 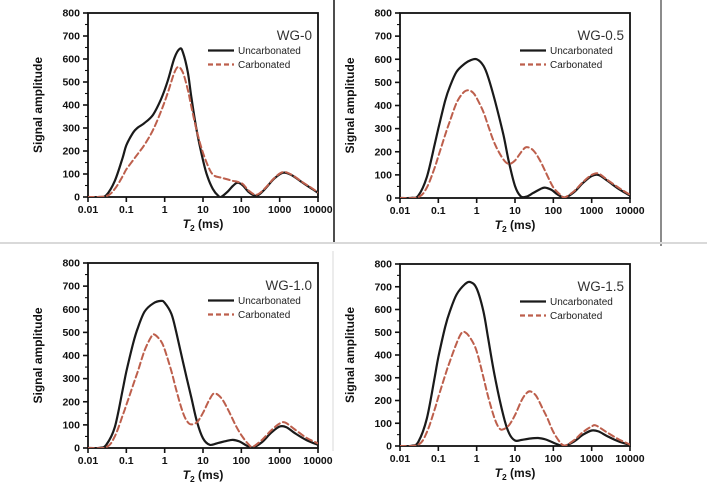 I want to click on row-divider, so click(x=353, y=243).